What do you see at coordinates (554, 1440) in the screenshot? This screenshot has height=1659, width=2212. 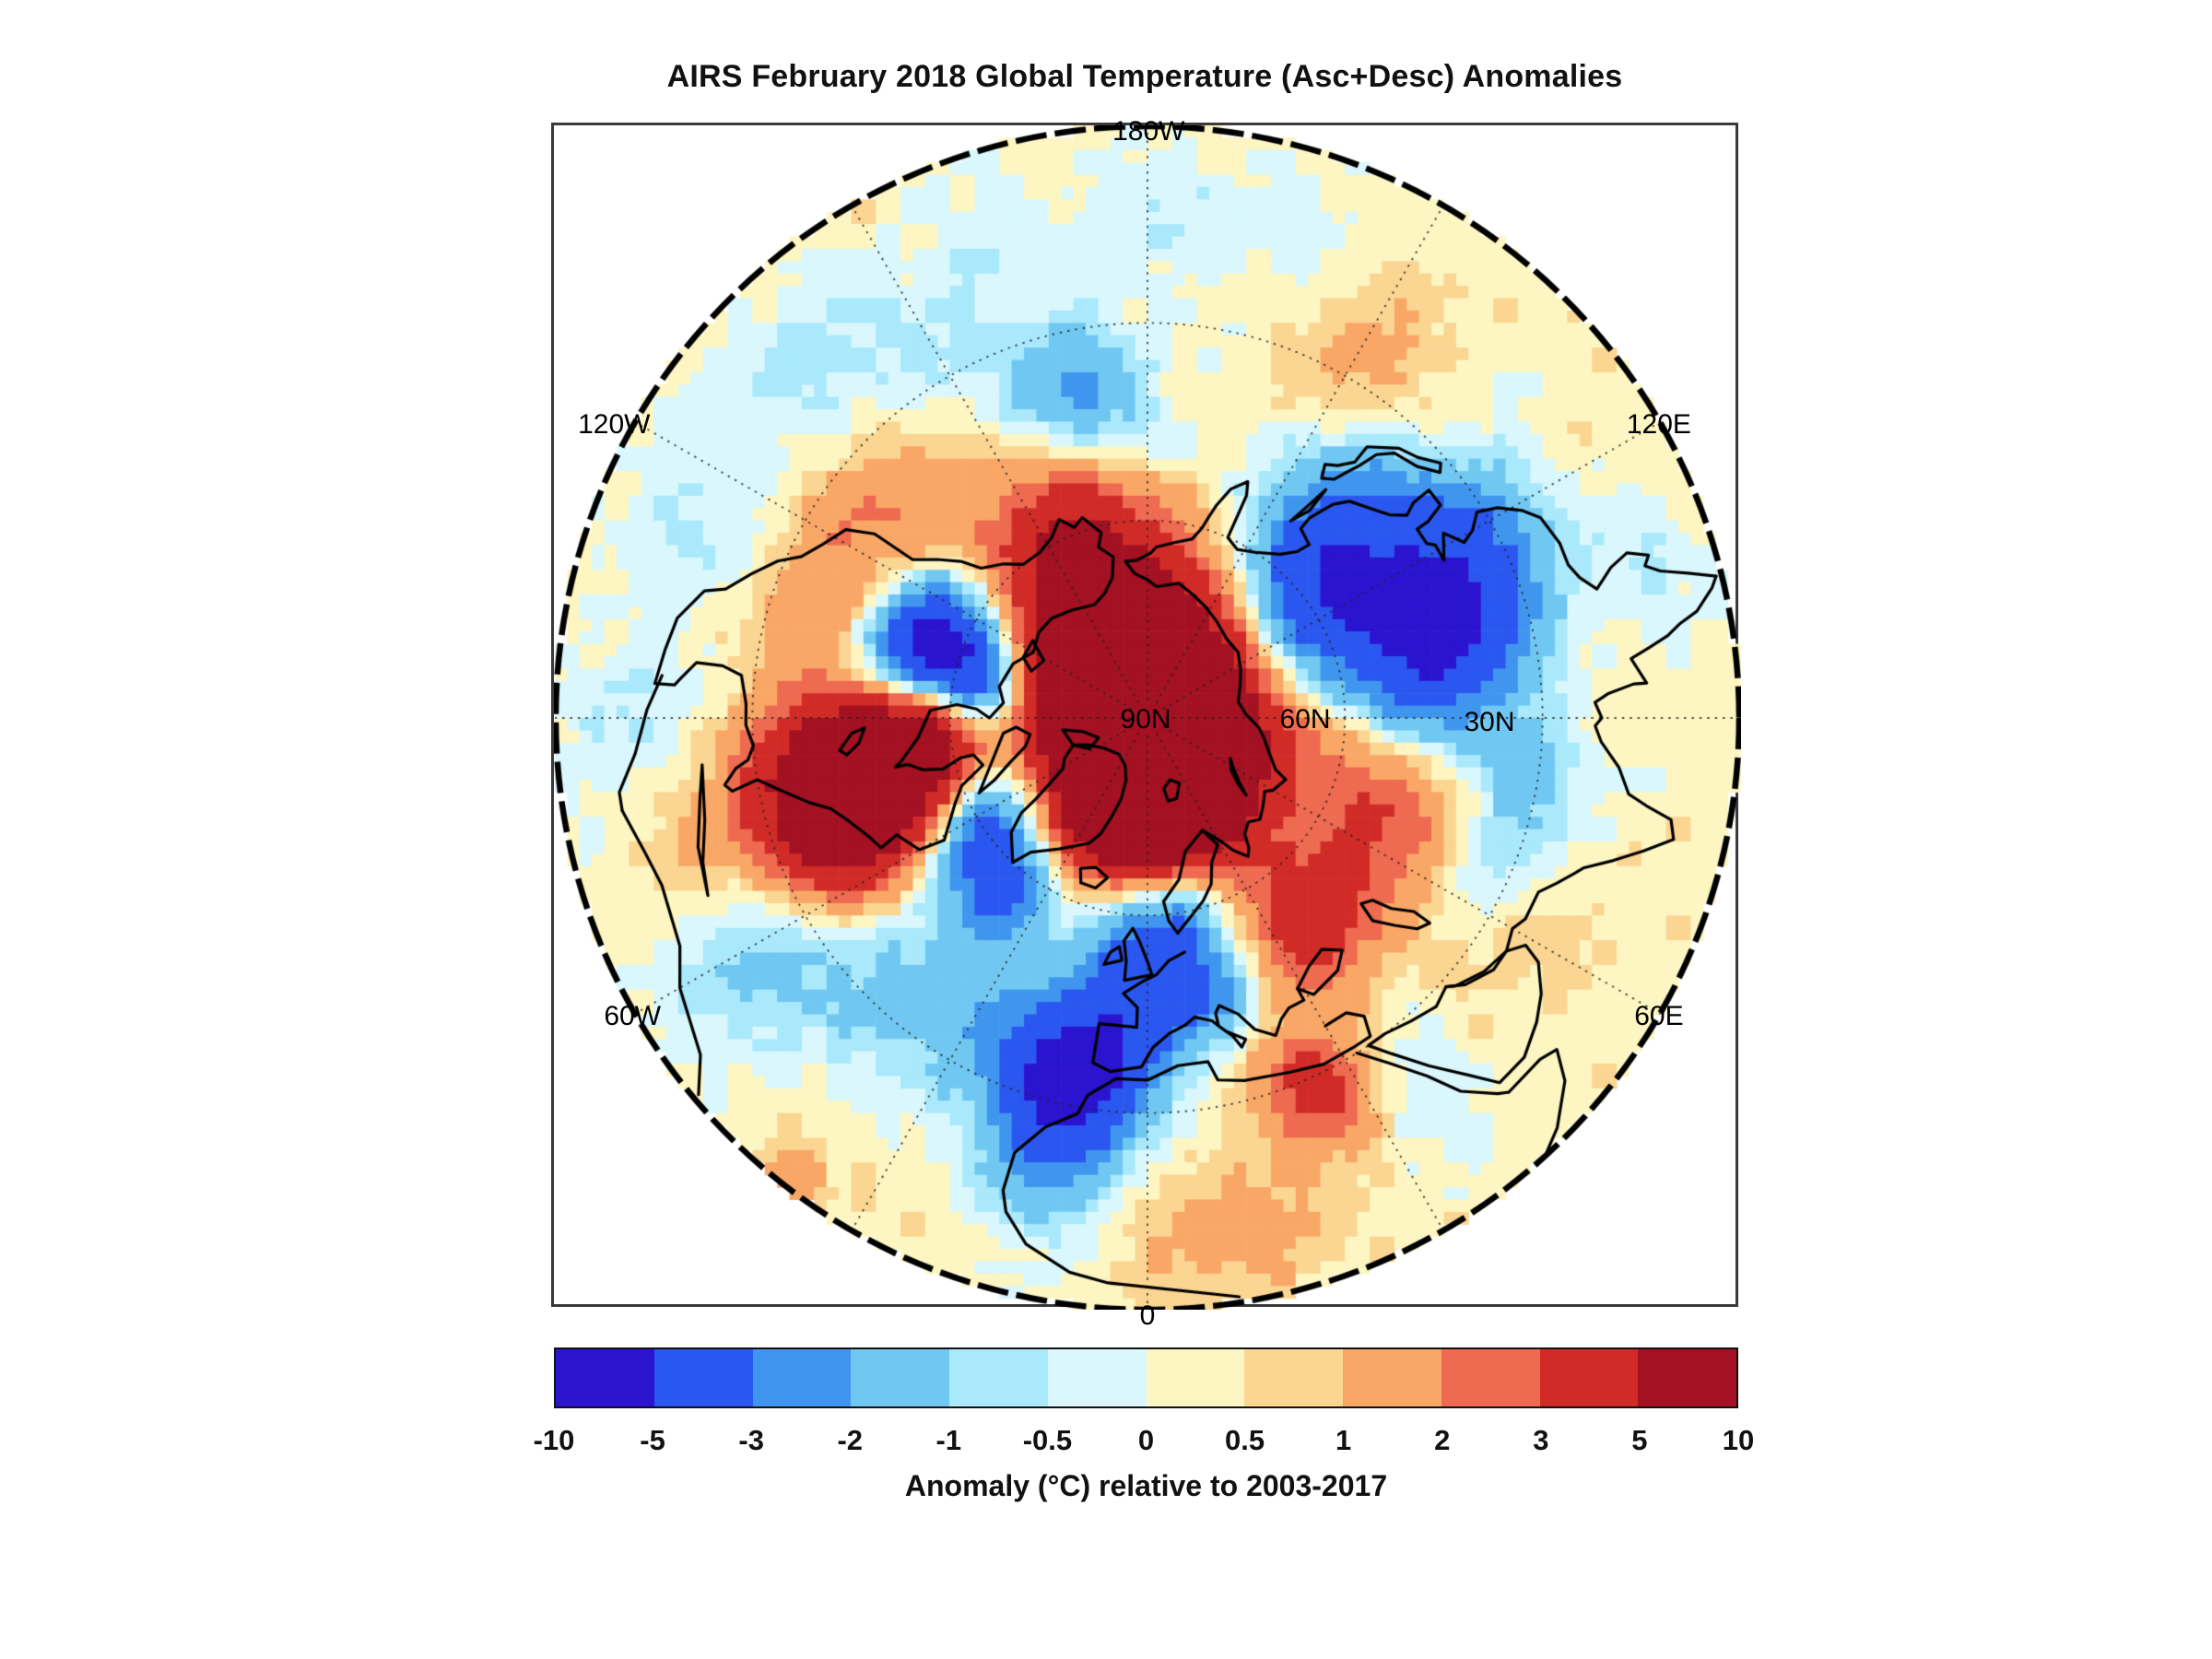 I see `colorbar-tick: -10` at bounding box center [554, 1440].